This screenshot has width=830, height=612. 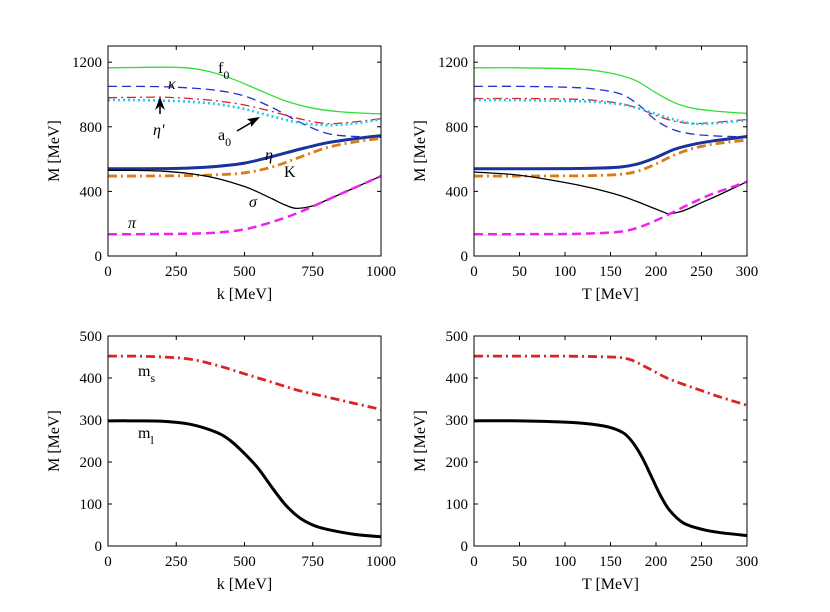 I want to click on label-kappa: κ, so click(x=172, y=84).